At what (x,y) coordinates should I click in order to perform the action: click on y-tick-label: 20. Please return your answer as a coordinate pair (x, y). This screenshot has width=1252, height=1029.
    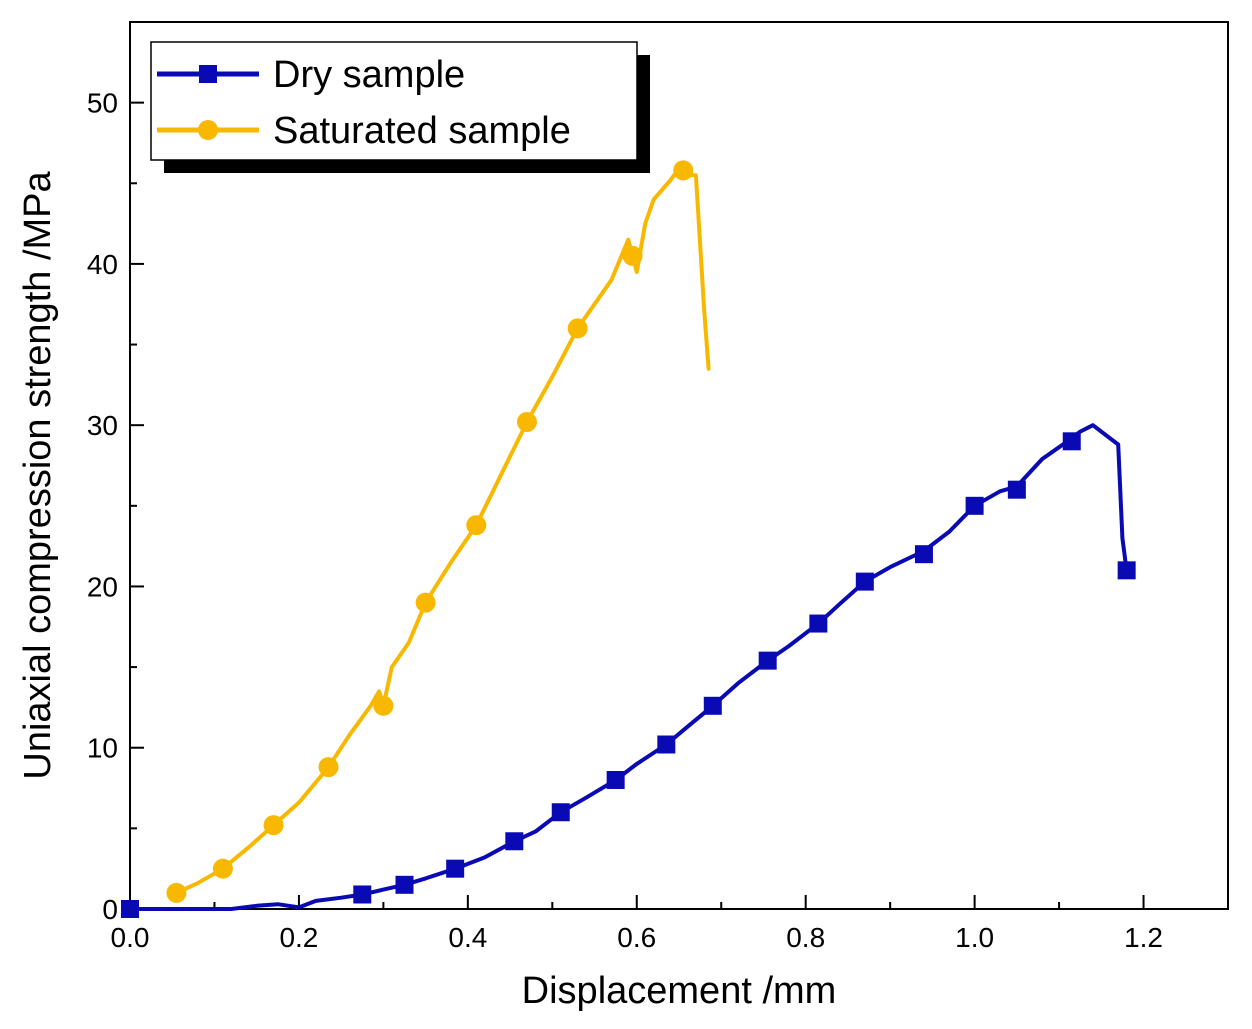
    Looking at the image, I should click on (102, 586).